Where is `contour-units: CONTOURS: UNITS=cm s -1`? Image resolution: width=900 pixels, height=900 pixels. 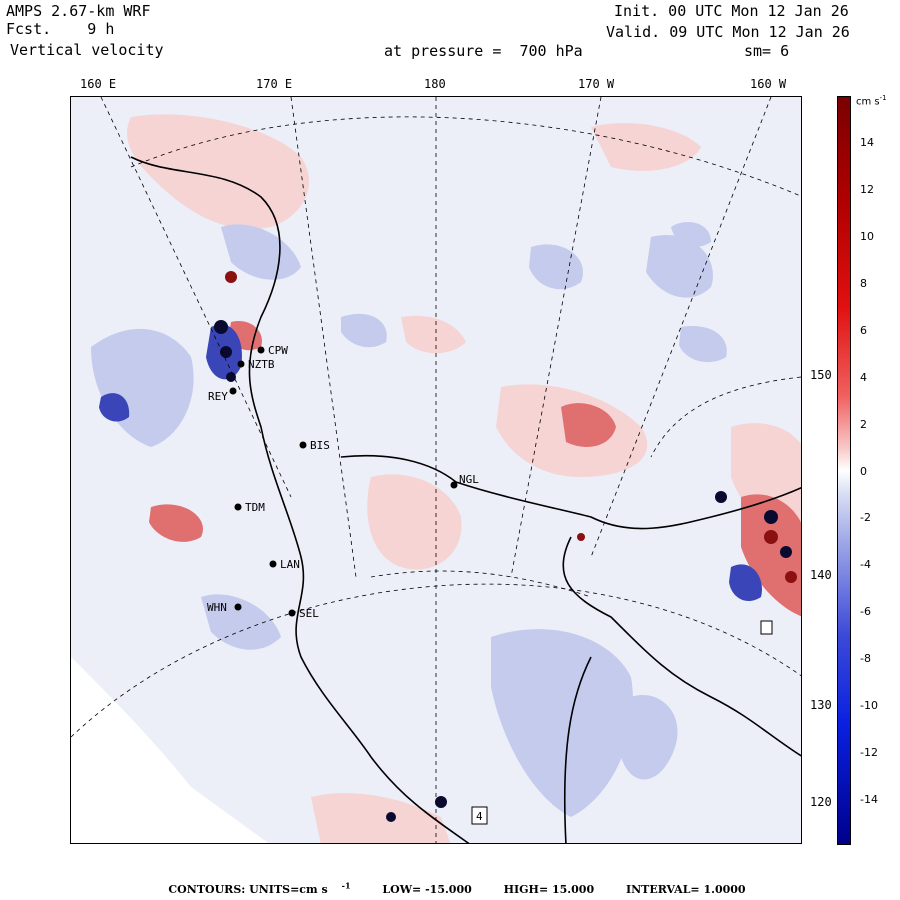 contour-units: CONTOURS: UNITS=cm s -1 is located at coordinates (259, 888).